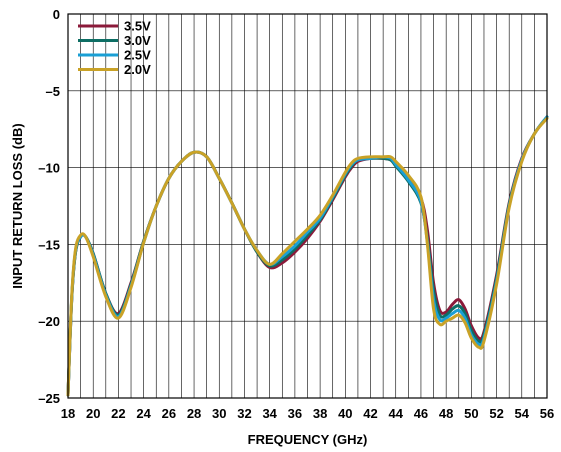  Describe the element at coordinates (496, 413) in the screenshot. I see `x-tick-label: 52` at that location.